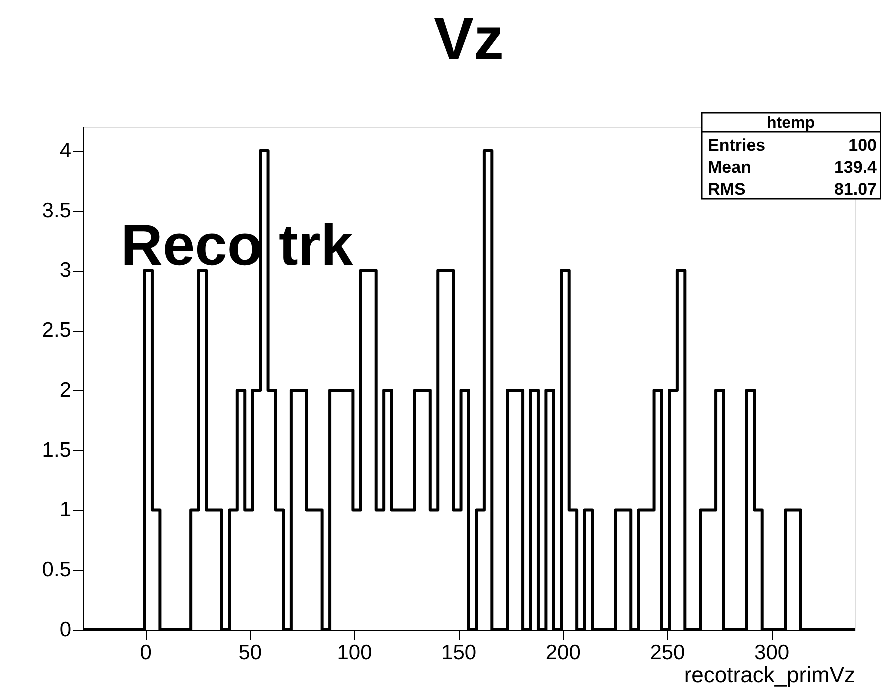 Image resolution: width=881 pixels, height=695 pixels. I want to click on x-tick-label: 0, so click(146, 653).